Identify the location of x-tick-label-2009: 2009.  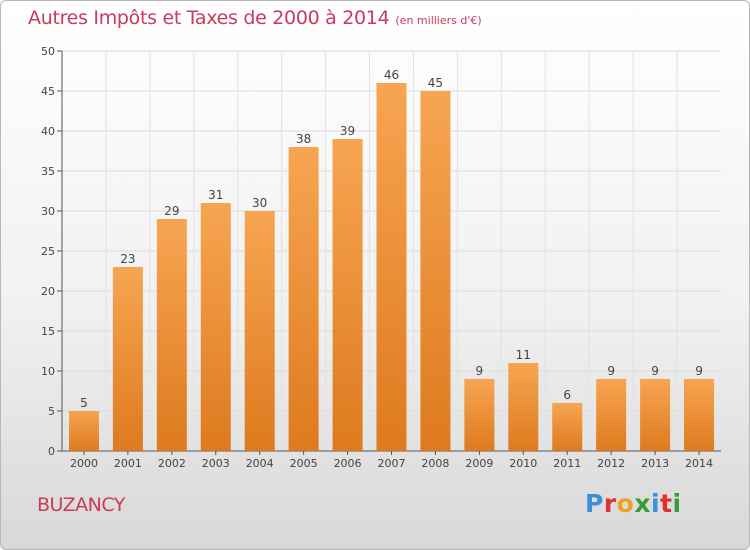
(479, 463).